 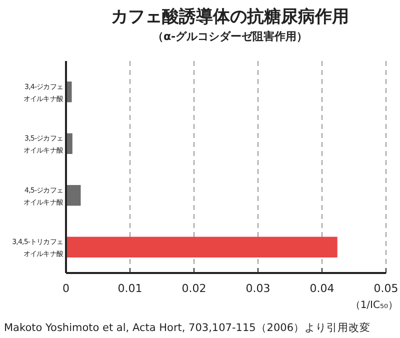 I want to click on chart-title: カフェ酸誘導体の抗糖尿病作用, so click(x=230, y=17).